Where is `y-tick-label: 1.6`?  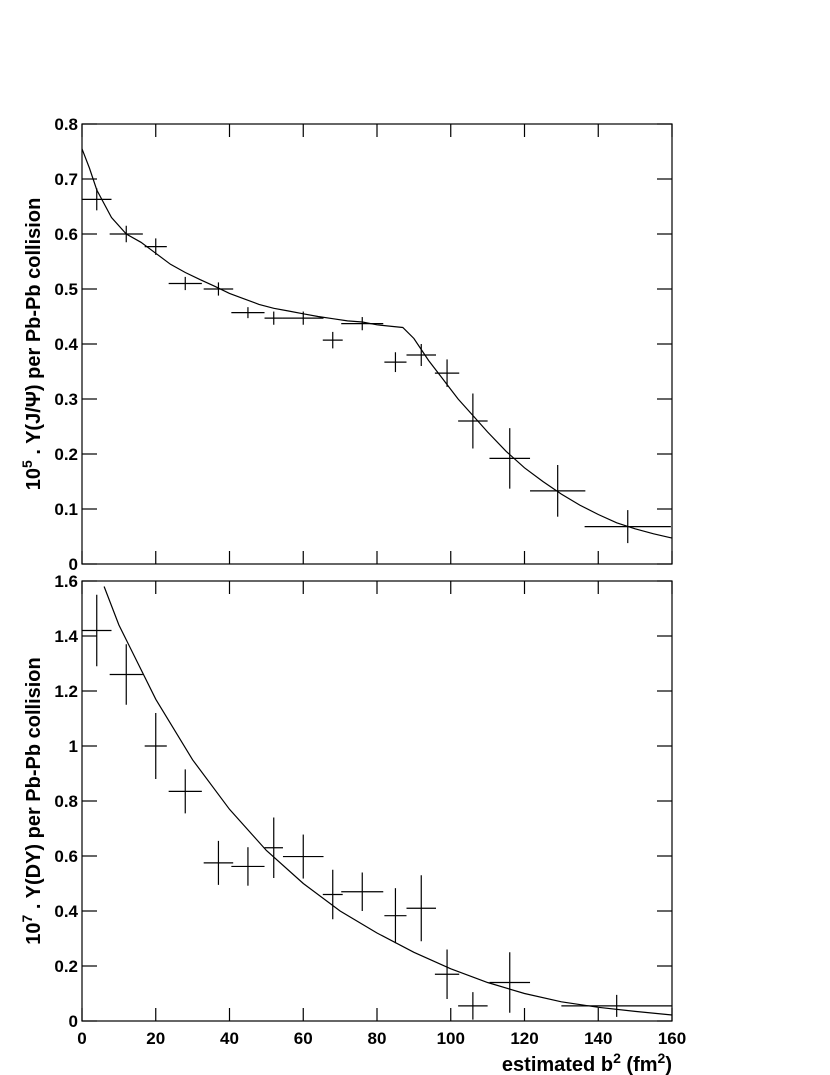 y-tick-label: 1.6 is located at coordinates (66, 581).